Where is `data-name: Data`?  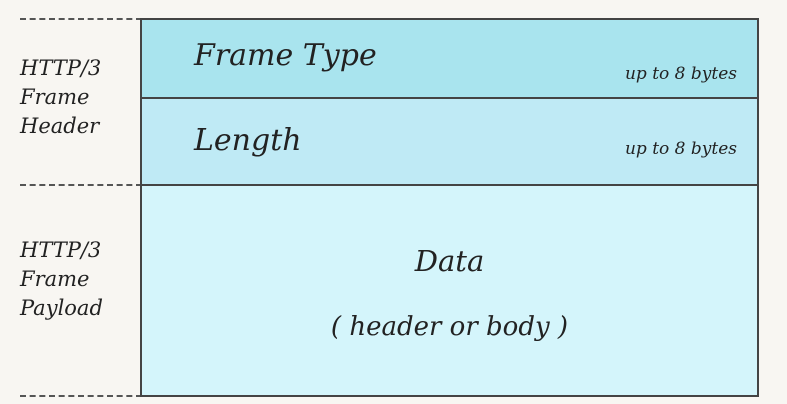
data-name: Data is located at coordinates (449, 261).